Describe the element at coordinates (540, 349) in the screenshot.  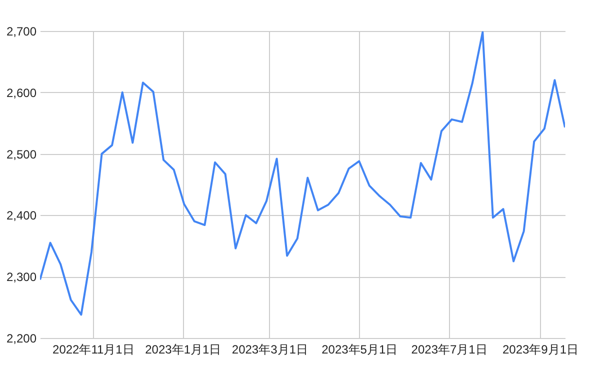
I see `x-tick-label: 2023年9月1日` at that location.